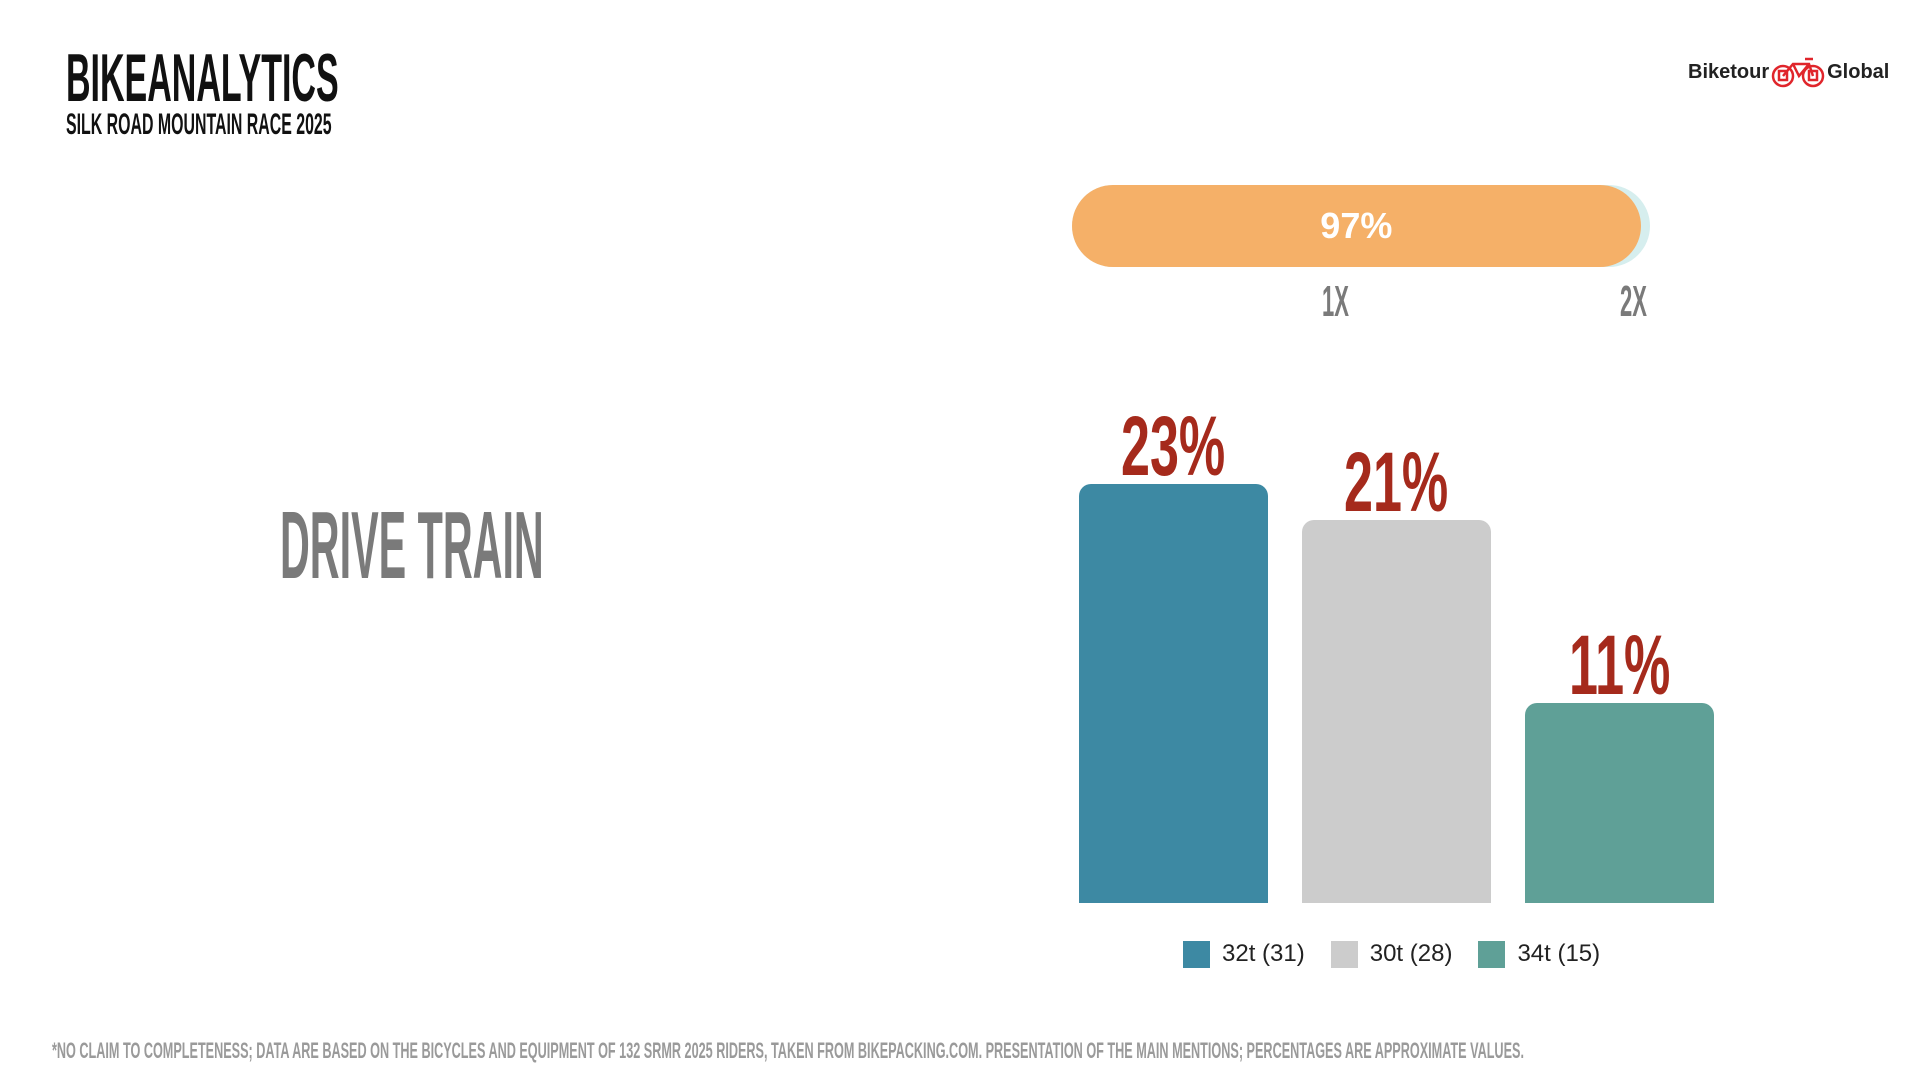 The width and height of the screenshot is (1920, 1080). Describe the element at coordinates (412, 545) in the screenshot. I see `section-title: DRIVE TRAIN` at that location.